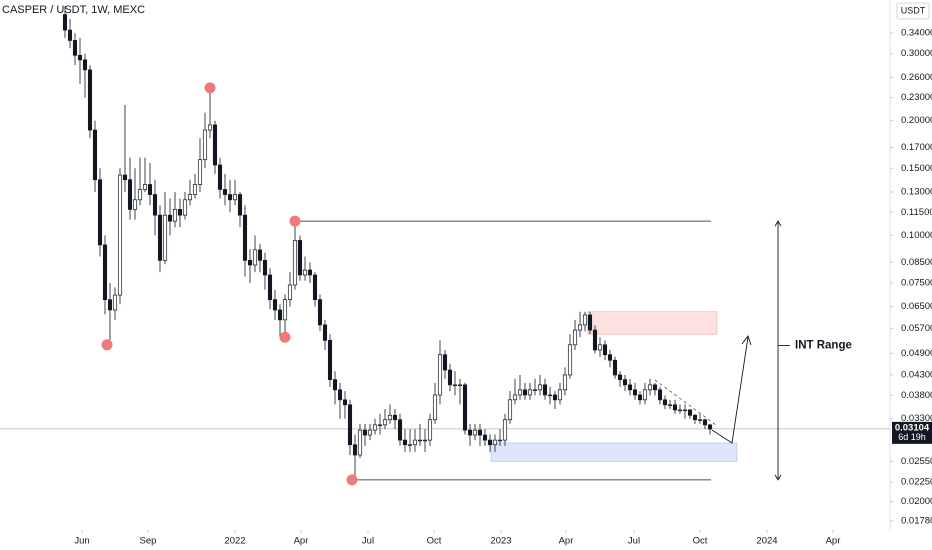 This screenshot has height=550, width=932. I want to click on x-tick-label: Apr, so click(566, 541).